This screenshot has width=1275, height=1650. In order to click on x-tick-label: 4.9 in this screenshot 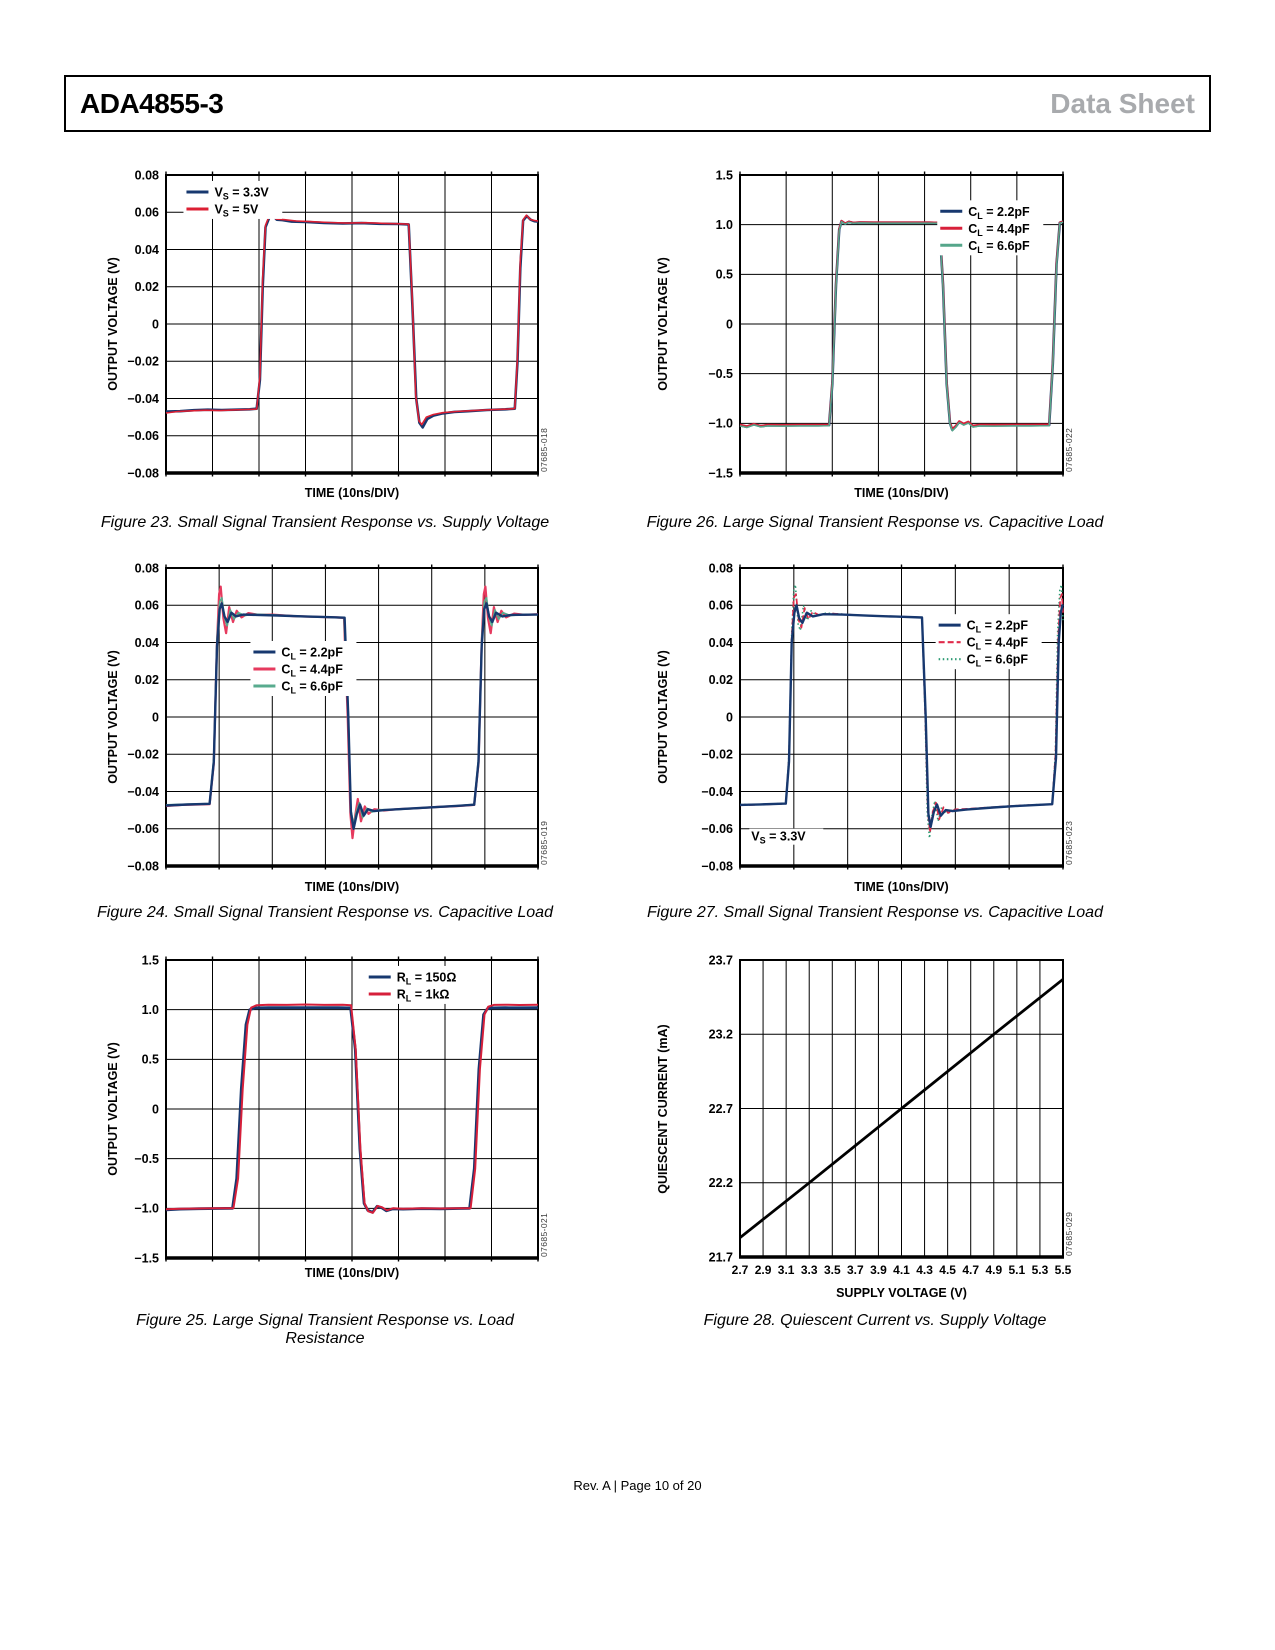, I will do `click(993, 1270)`.